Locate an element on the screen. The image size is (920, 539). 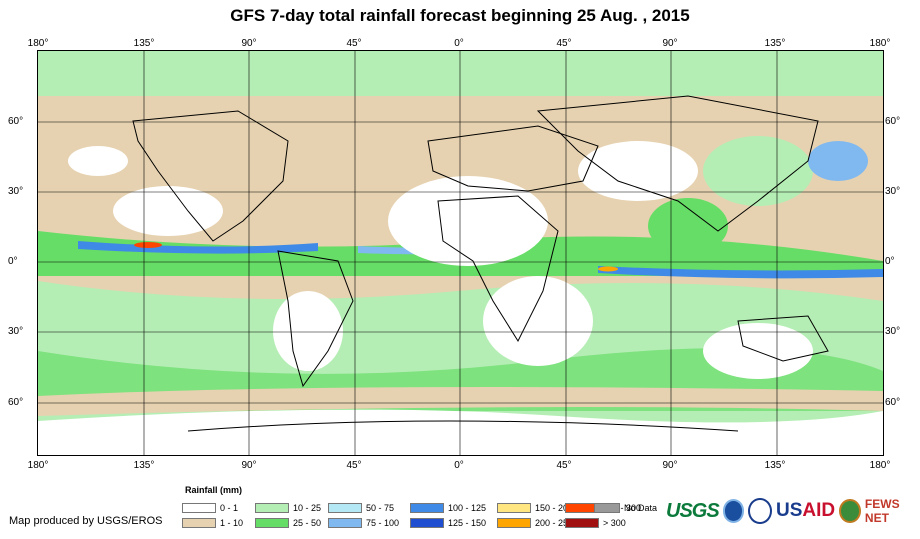
legend-label: 0 - 1 is located at coordinates (229, 507).